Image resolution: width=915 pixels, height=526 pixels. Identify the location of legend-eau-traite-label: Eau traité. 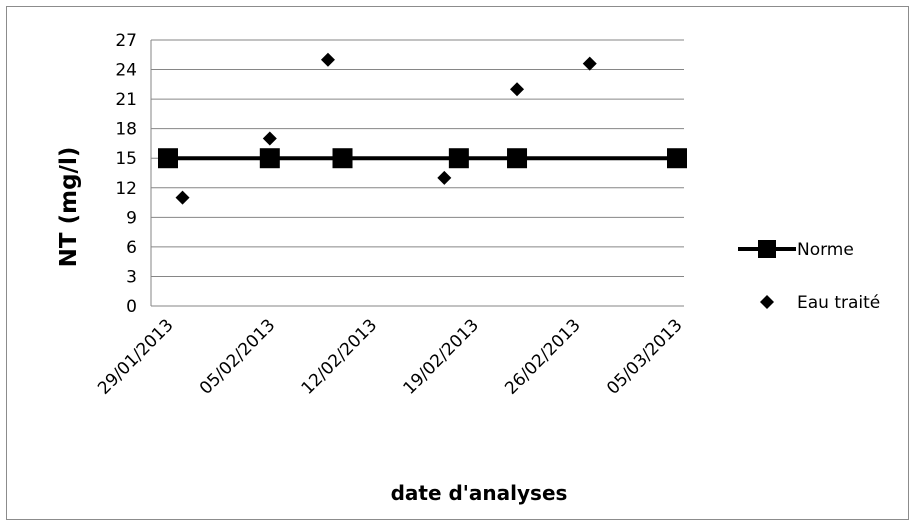
(838, 303).